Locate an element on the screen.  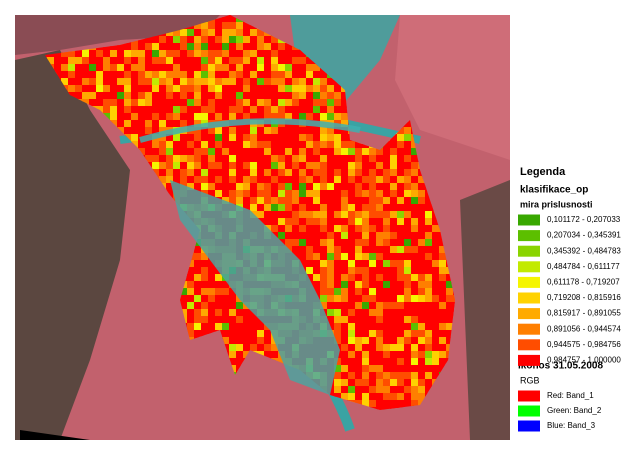
legend-class-label: 0,611178 - 0,719207 is located at coordinates (583, 282).